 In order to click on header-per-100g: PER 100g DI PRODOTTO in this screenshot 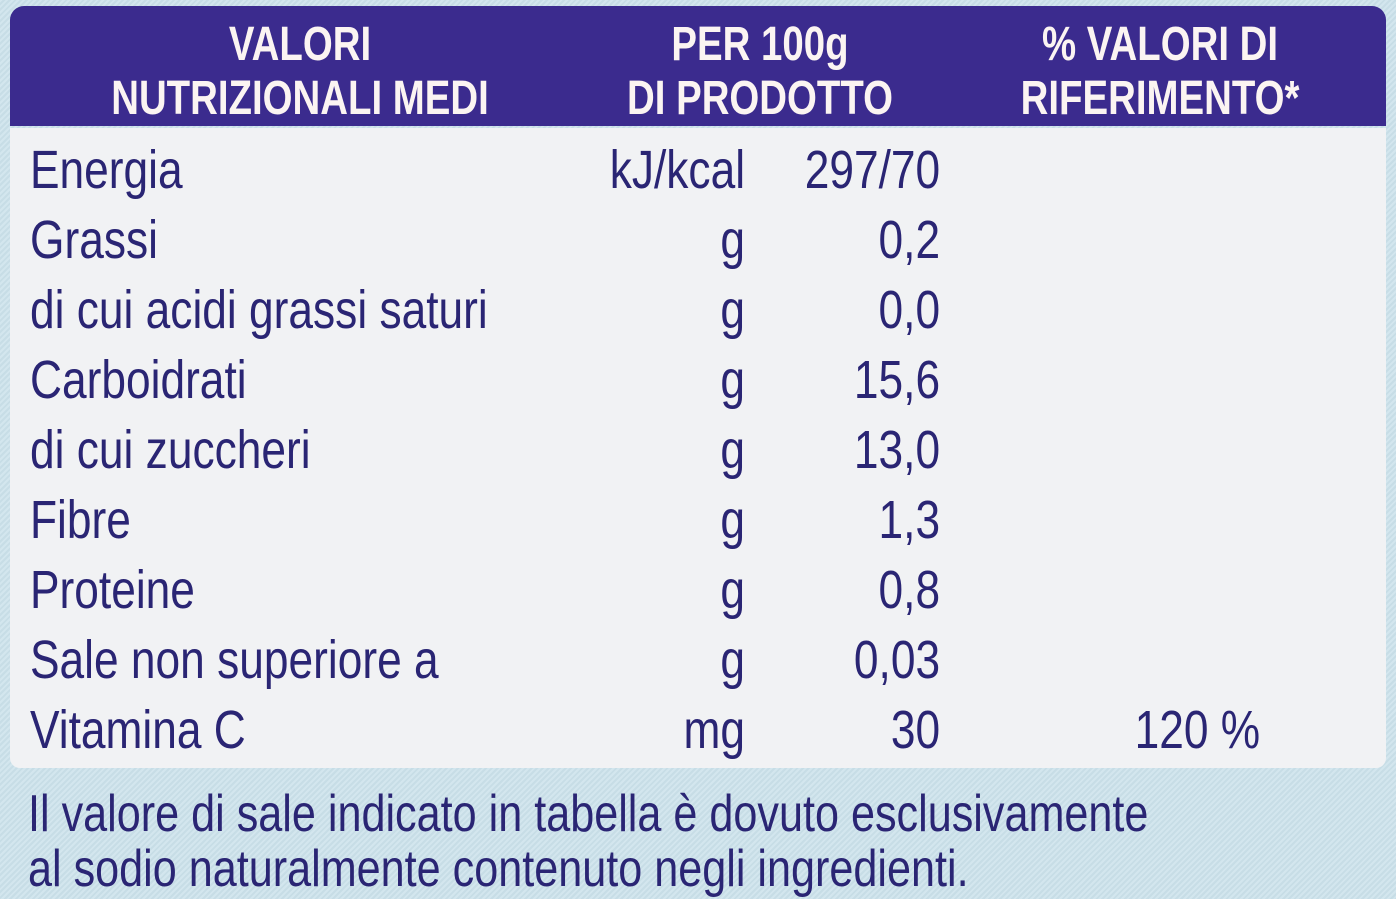, I will do `click(760, 72)`.